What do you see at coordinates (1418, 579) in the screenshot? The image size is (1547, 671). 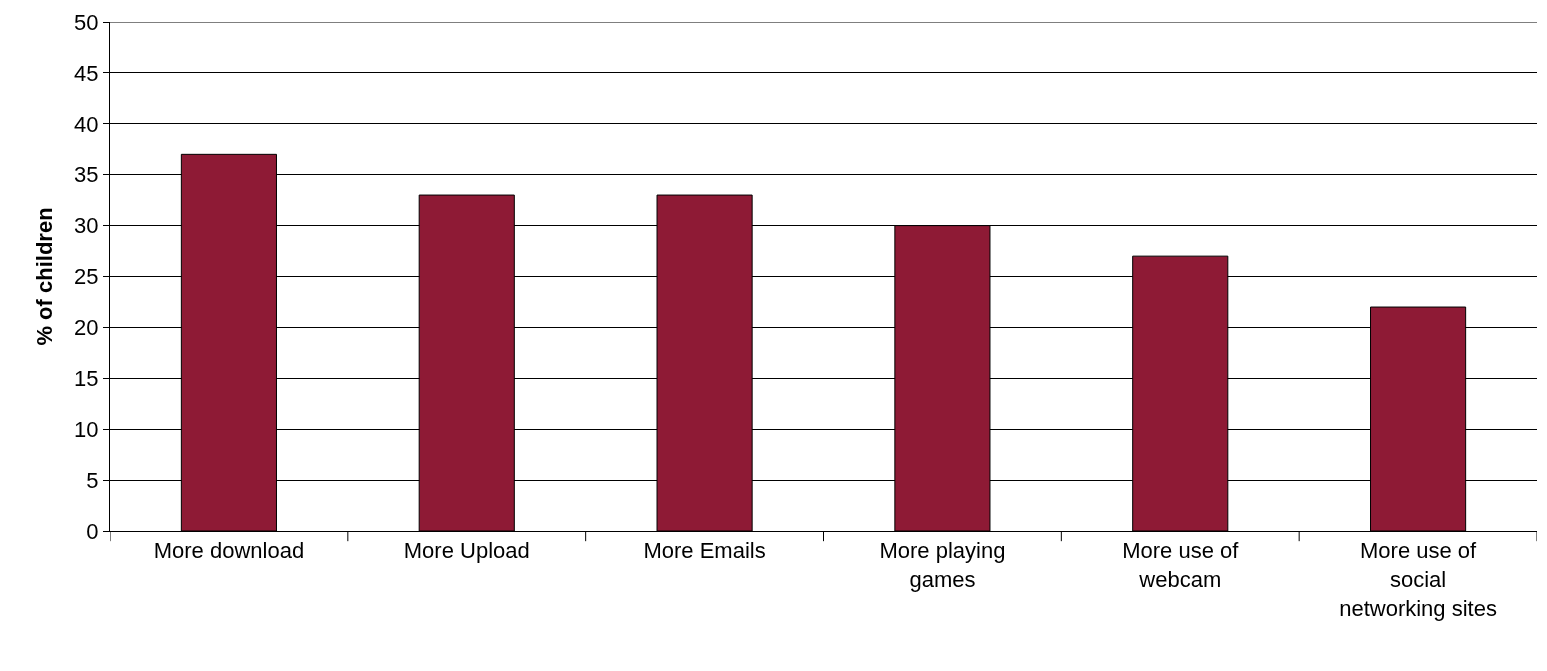 I see `x-tick-label: More use of social networking sites` at bounding box center [1418, 579].